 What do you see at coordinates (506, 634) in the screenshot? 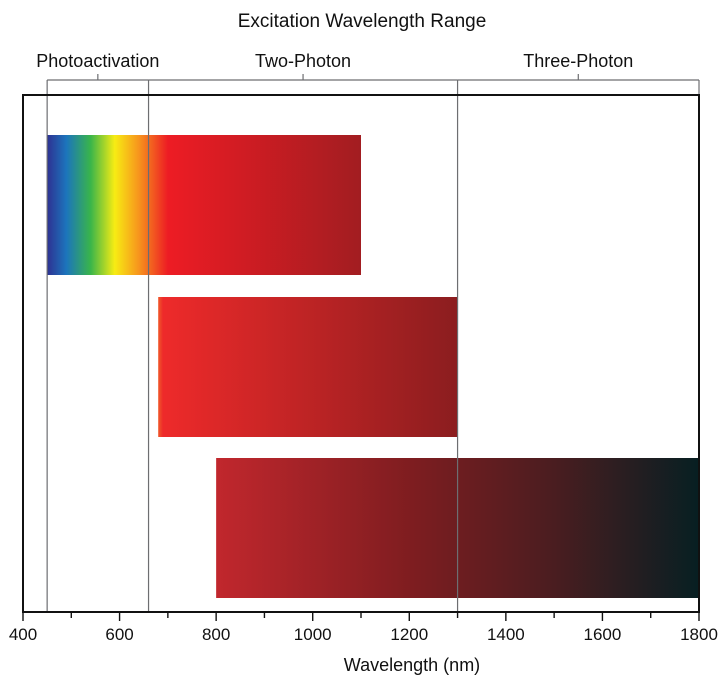
I see `x-tick-label: 1400` at bounding box center [506, 634].